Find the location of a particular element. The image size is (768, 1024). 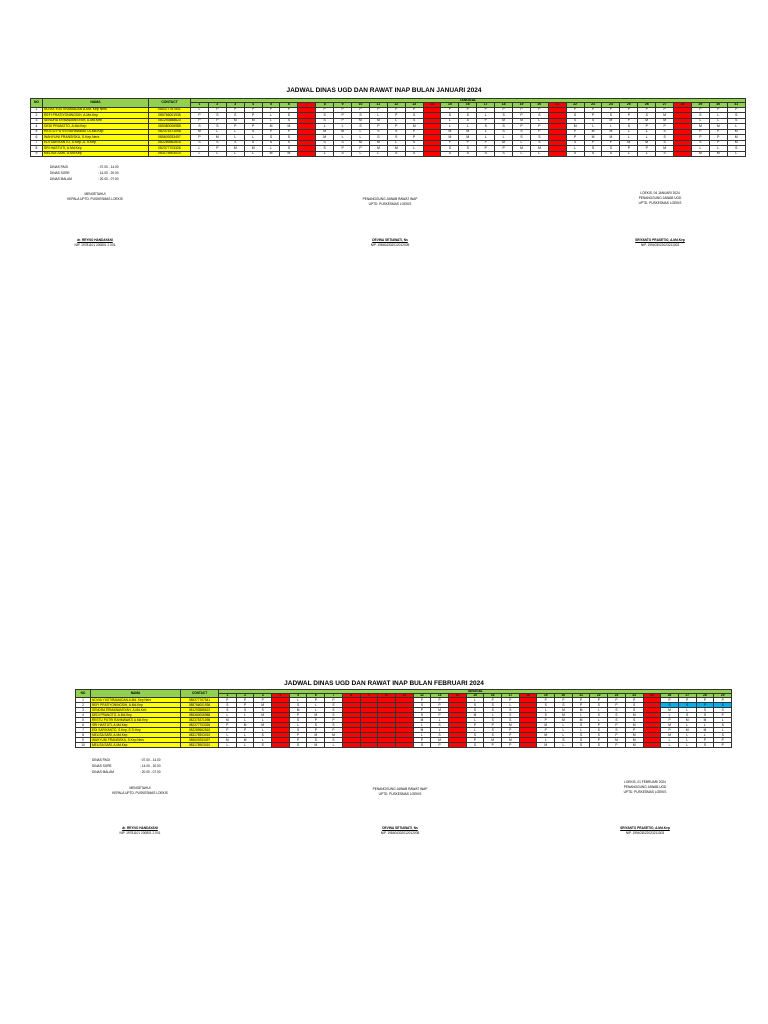

shift-row: DINAS SORE: 14.00 - 20.00 is located at coordinates (126, 766).